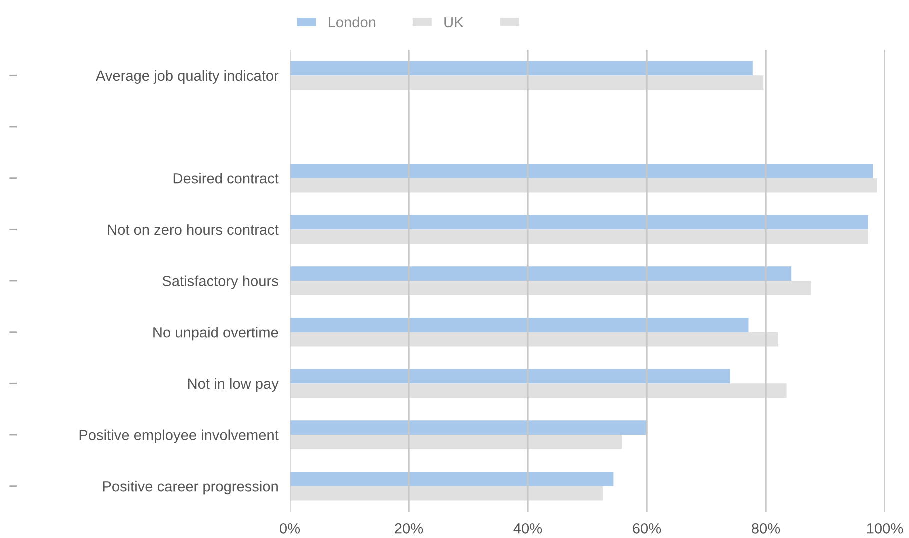 The image size is (909, 538). What do you see at coordinates (454, 22) in the screenshot?
I see `legend-label: UK` at bounding box center [454, 22].